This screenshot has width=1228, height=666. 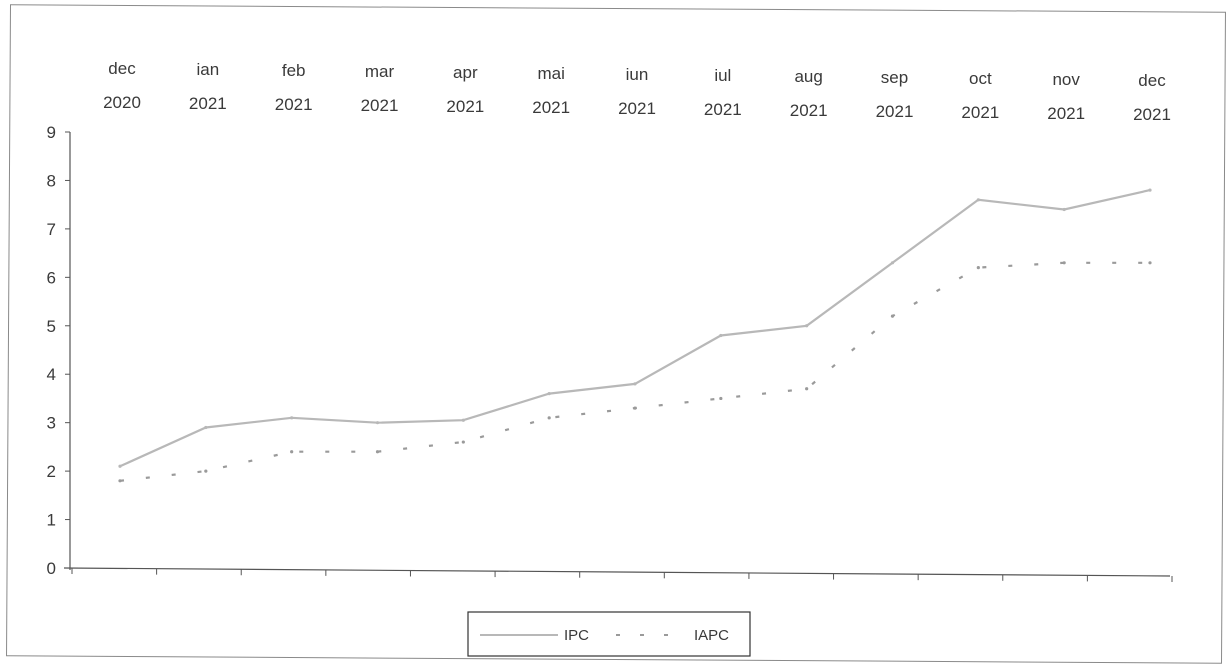 What do you see at coordinates (576, 635) in the screenshot?
I see `legend-label-ipc: IPC` at bounding box center [576, 635].